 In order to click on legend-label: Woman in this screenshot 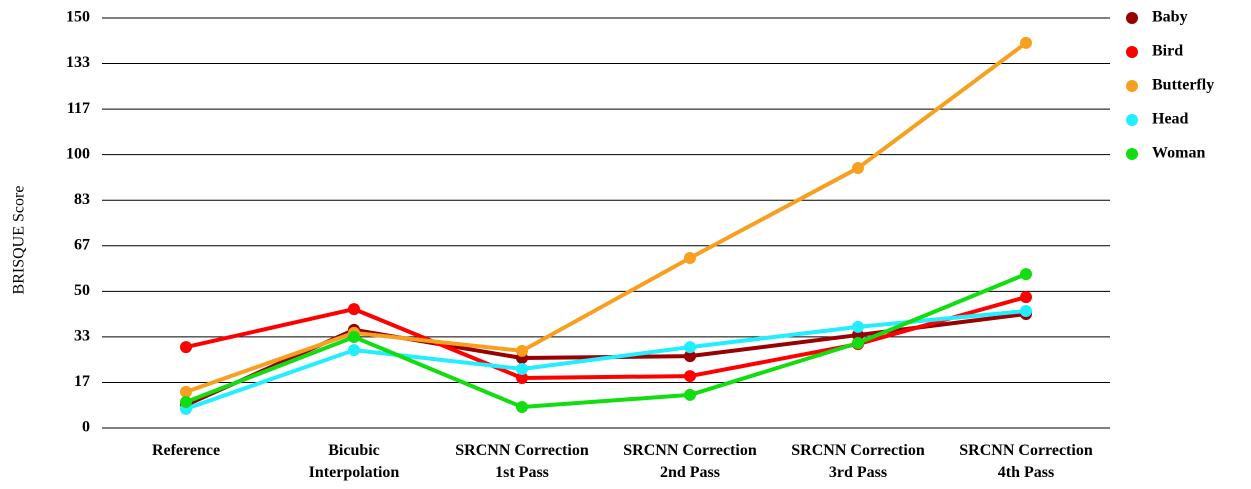, I will do `click(1178, 153)`.